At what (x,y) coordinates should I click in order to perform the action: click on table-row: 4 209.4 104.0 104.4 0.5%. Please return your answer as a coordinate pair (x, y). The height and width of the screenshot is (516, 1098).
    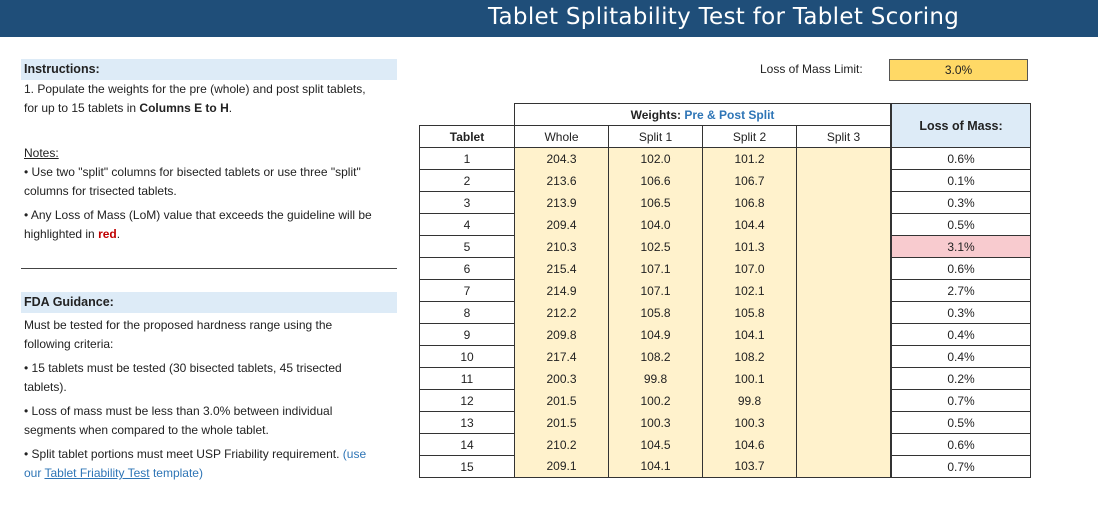
    Looking at the image, I should click on (725, 224).